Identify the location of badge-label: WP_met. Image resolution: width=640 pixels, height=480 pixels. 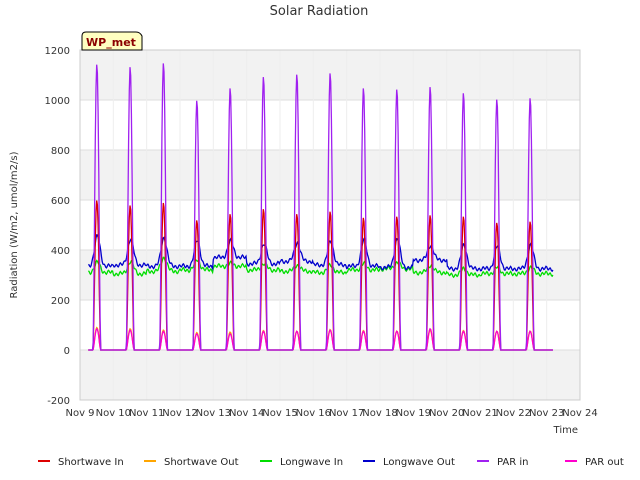
(111, 42).